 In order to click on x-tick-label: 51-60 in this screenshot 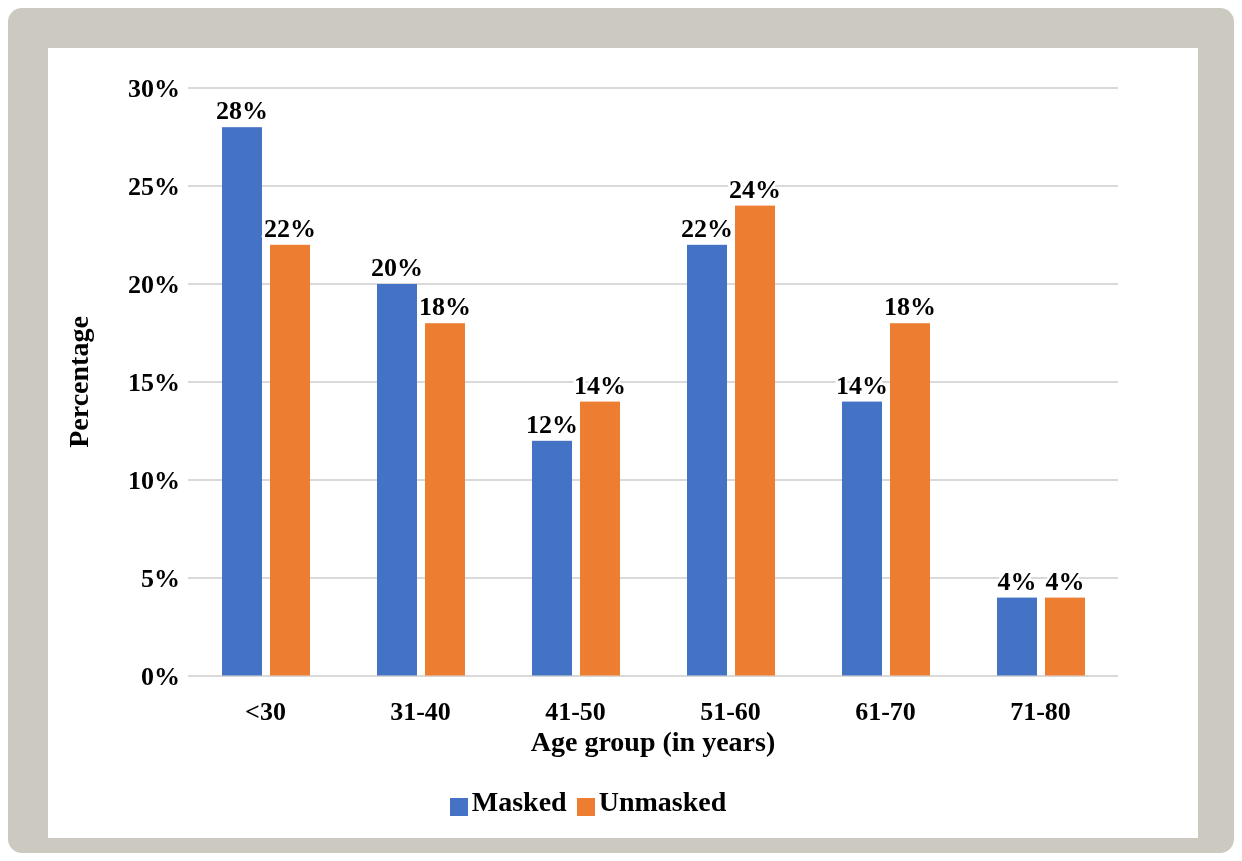, I will do `click(730, 712)`.